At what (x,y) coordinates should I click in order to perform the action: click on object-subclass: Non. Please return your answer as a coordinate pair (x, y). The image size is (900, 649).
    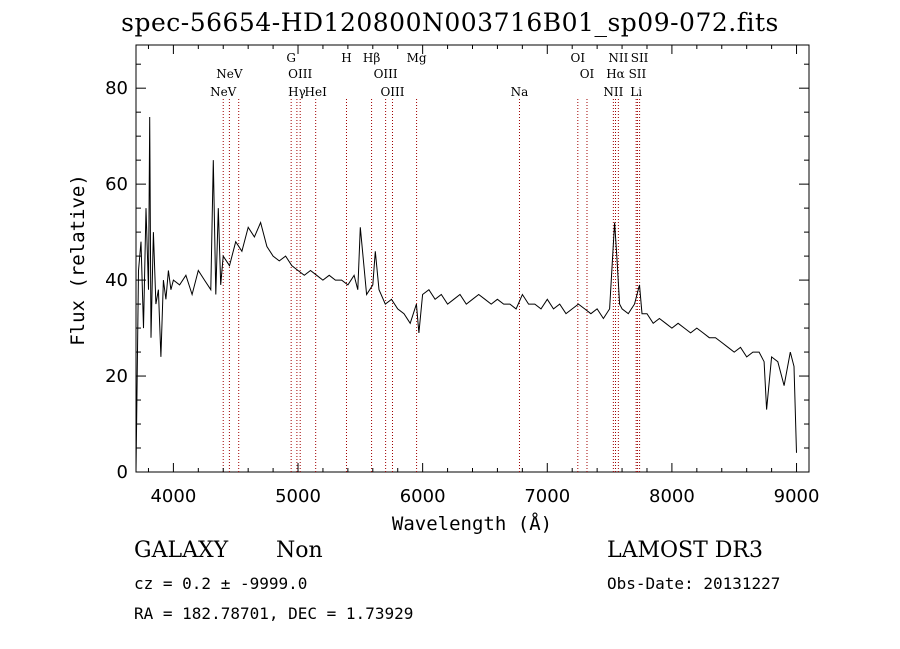
    Looking at the image, I should click on (299, 550).